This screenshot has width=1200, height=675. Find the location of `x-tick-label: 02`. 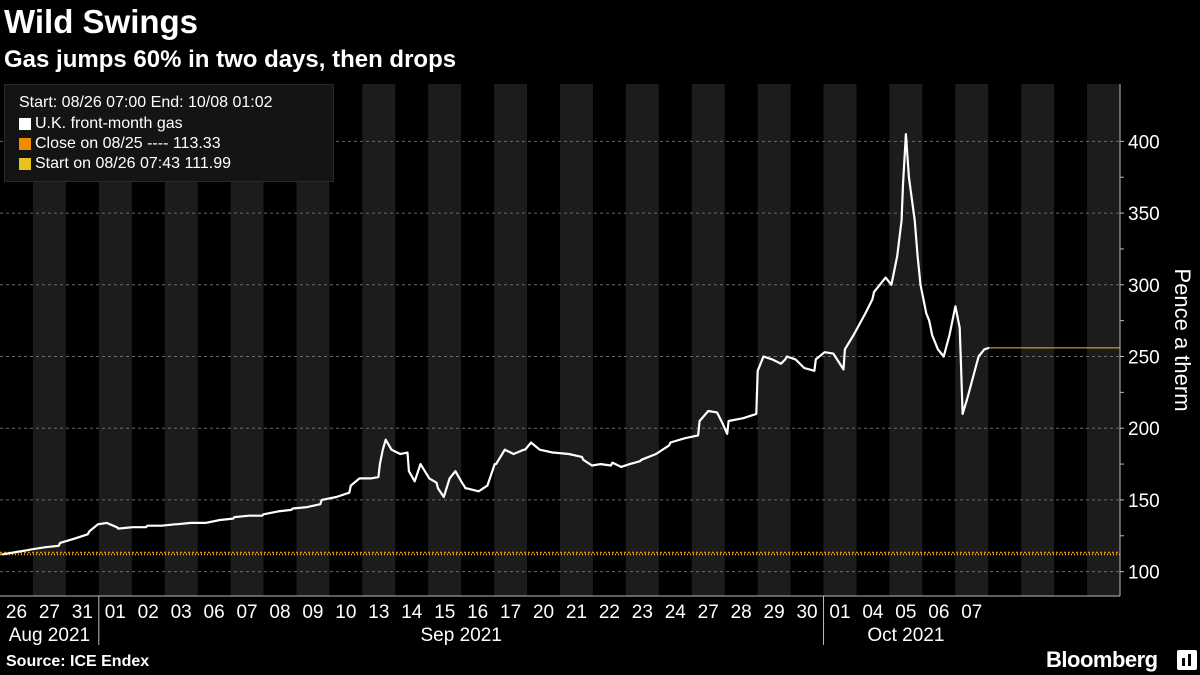

x-tick-label: 02 is located at coordinates (148, 612).